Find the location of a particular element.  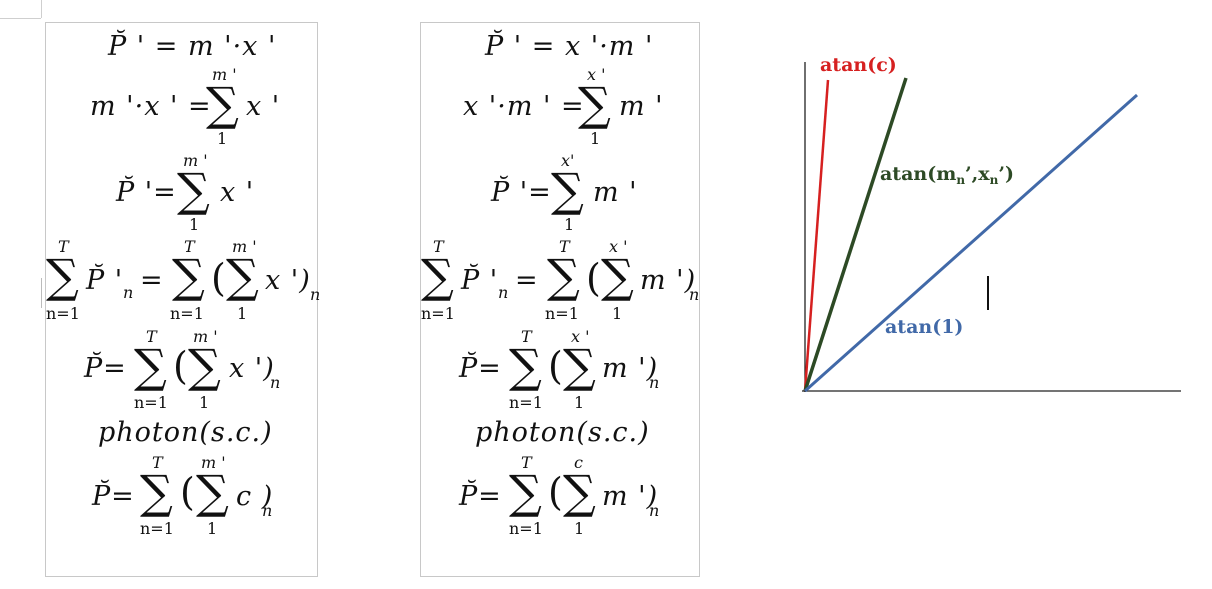

equation-7-body: c ) is located at coordinates (255, 496).